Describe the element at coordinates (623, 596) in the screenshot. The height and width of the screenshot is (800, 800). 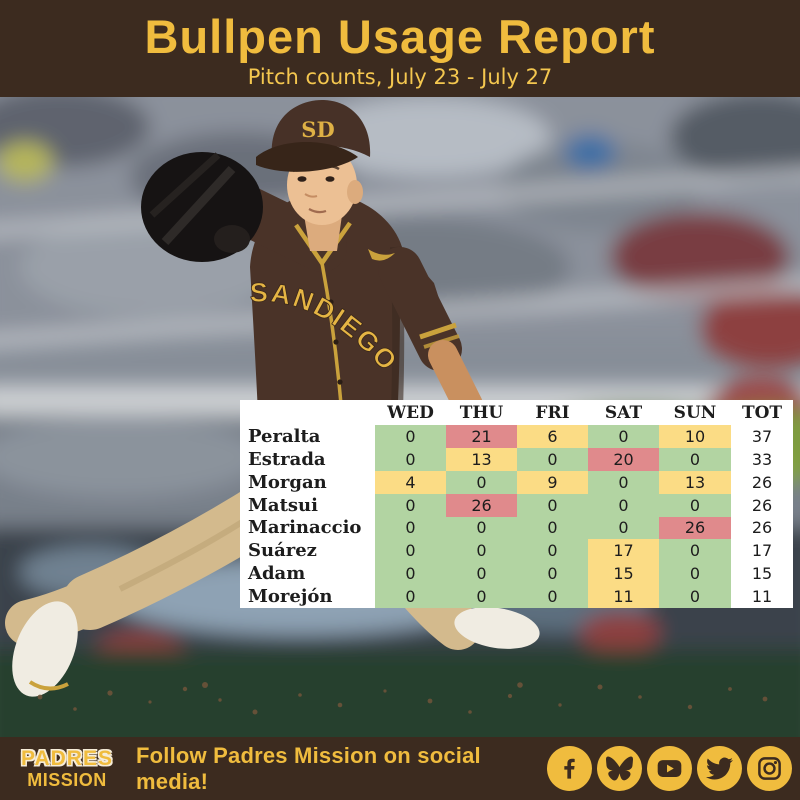
I see `pitch-count-cell: 11` at that location.